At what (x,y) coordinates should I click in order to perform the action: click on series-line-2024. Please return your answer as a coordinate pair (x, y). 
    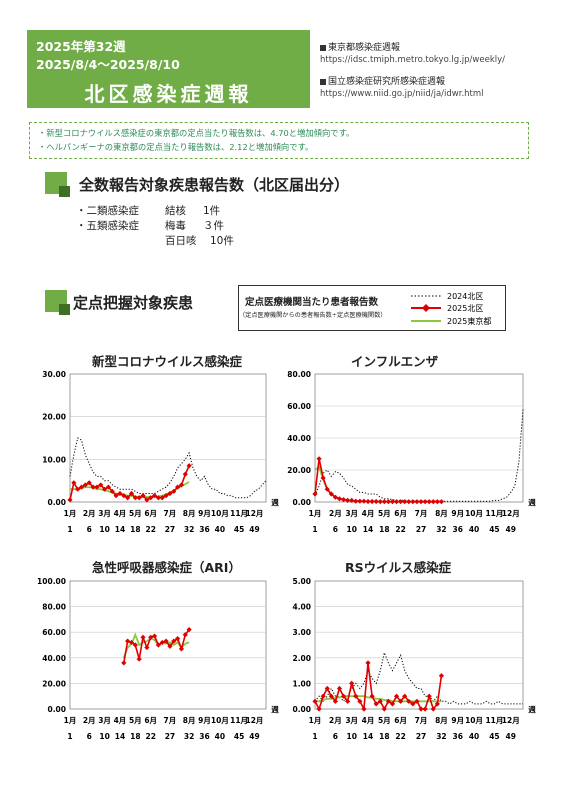
    Looking at the image, I should click on (168, 468).